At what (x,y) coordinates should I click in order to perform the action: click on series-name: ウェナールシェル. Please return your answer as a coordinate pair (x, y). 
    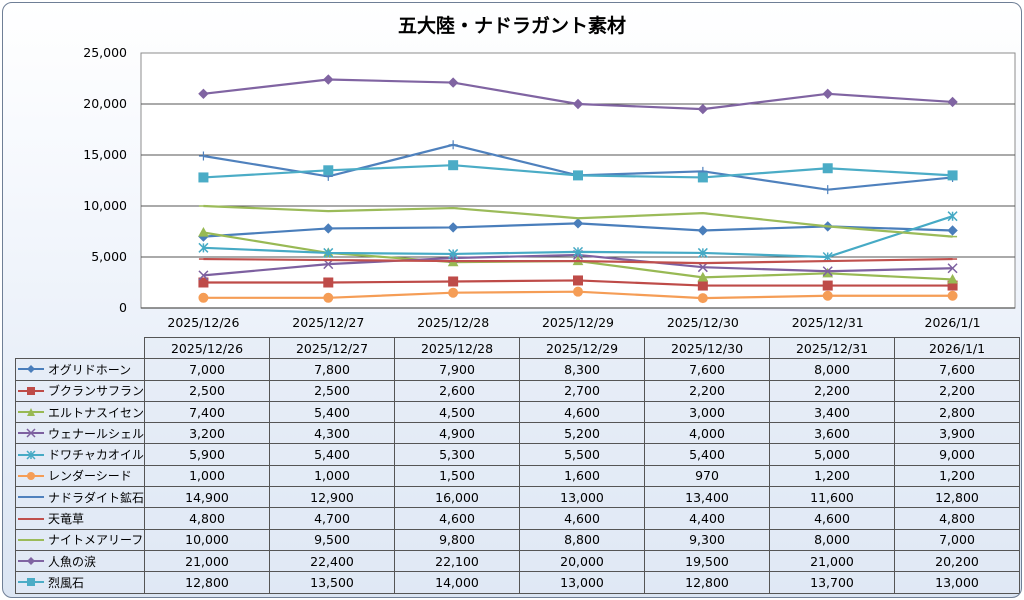
    Looking at the image, I should click on (96, 433).